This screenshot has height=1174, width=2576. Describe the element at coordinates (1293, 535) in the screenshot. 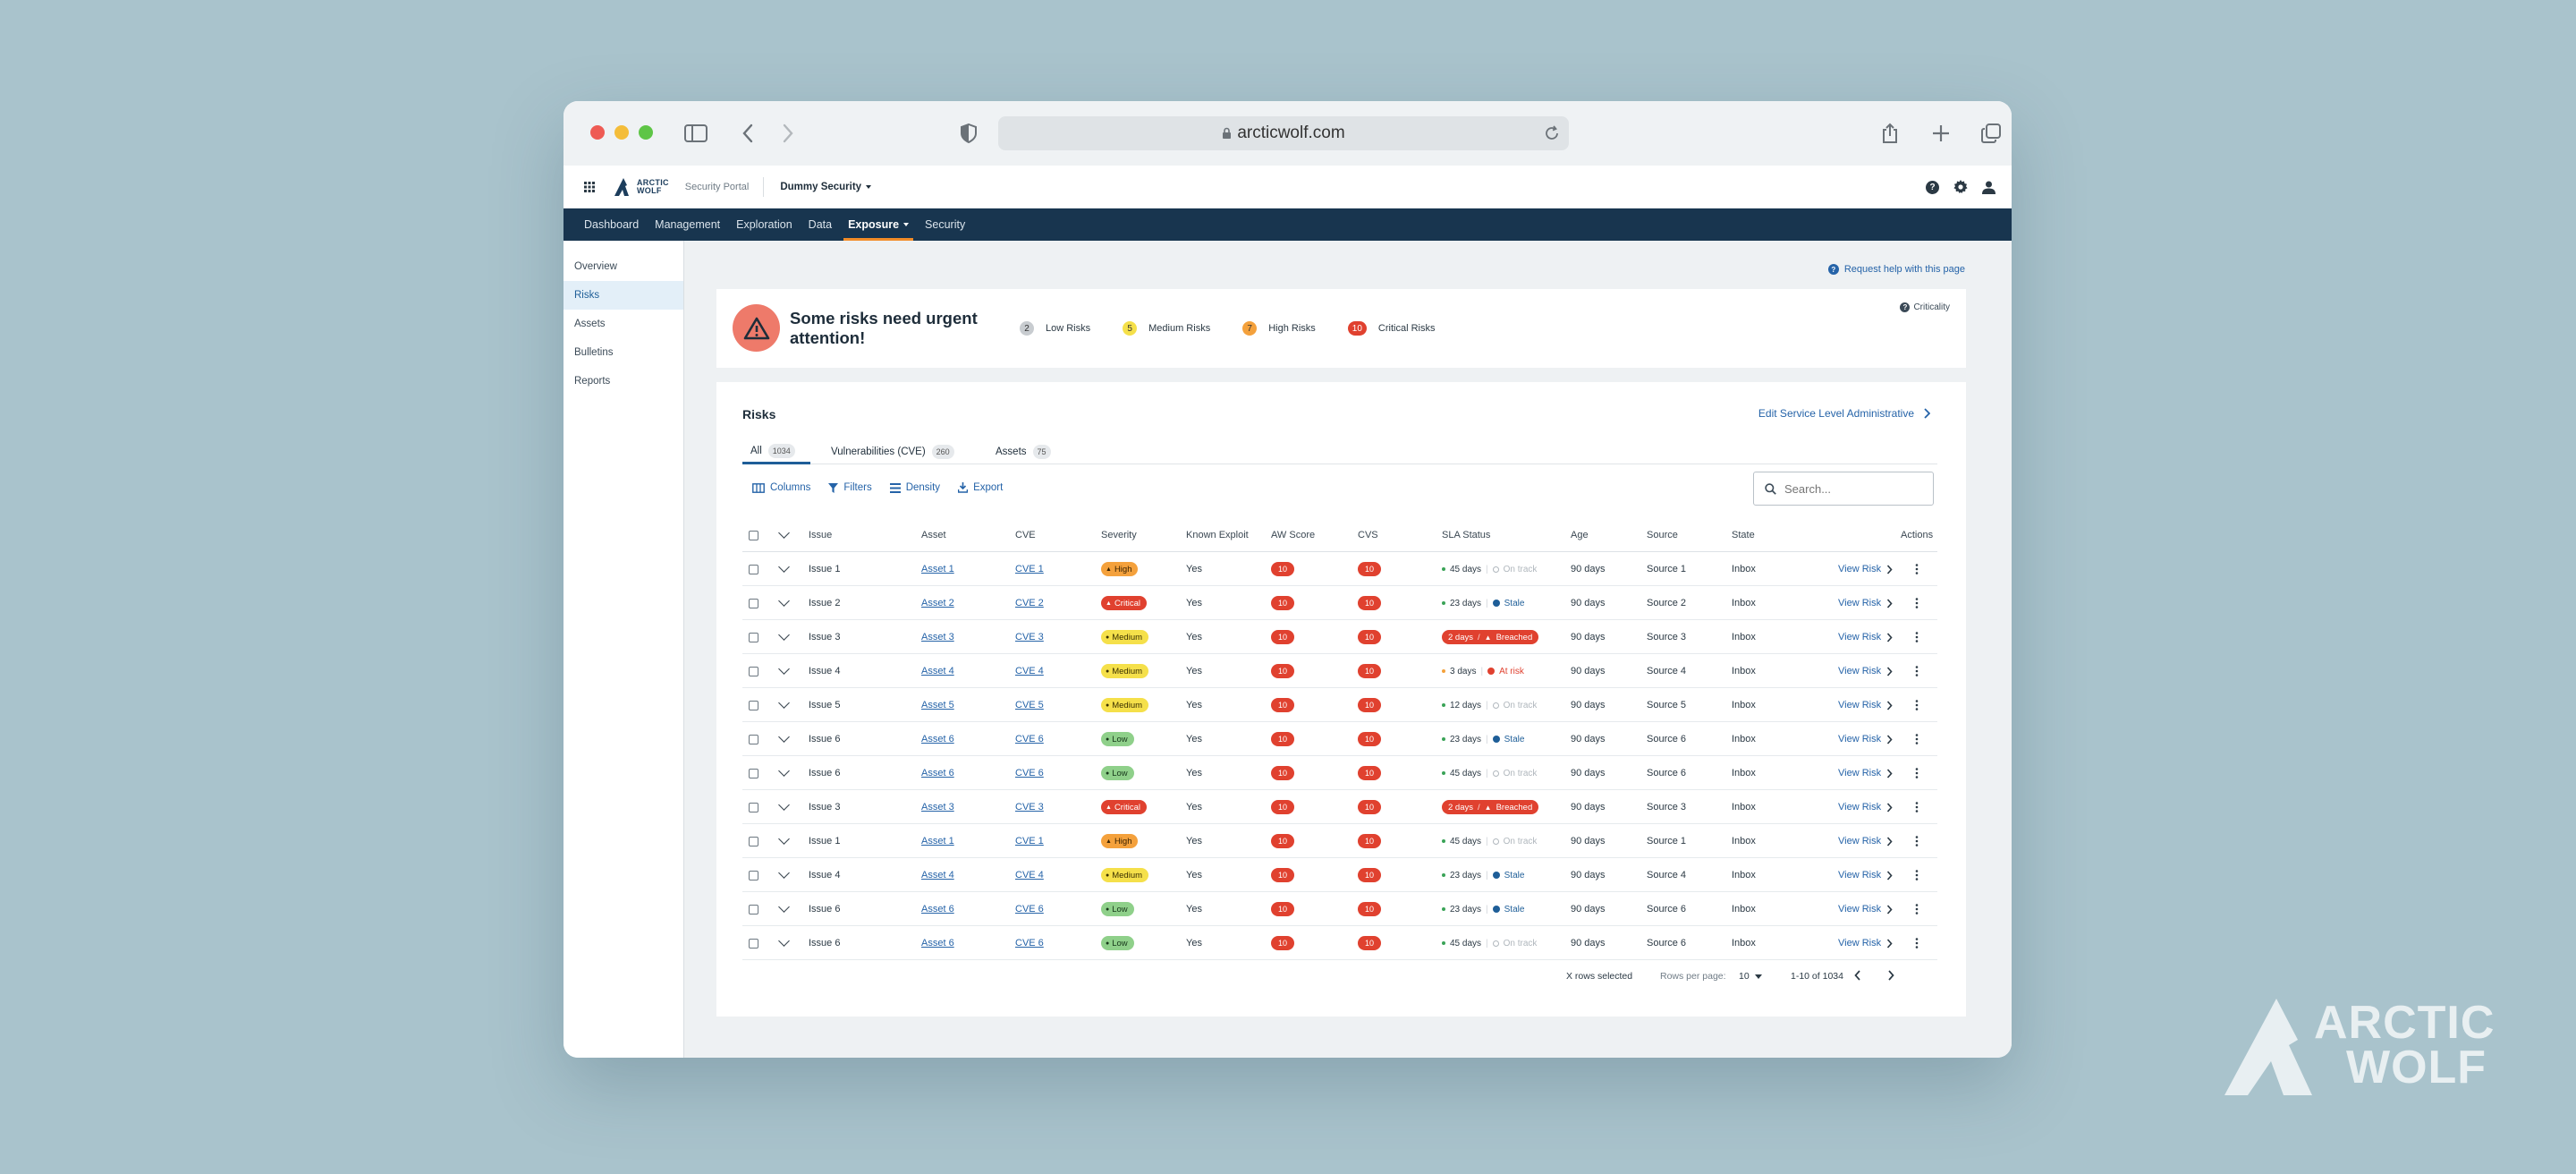

I see `column-header-aw-score: AW Score` at that location.